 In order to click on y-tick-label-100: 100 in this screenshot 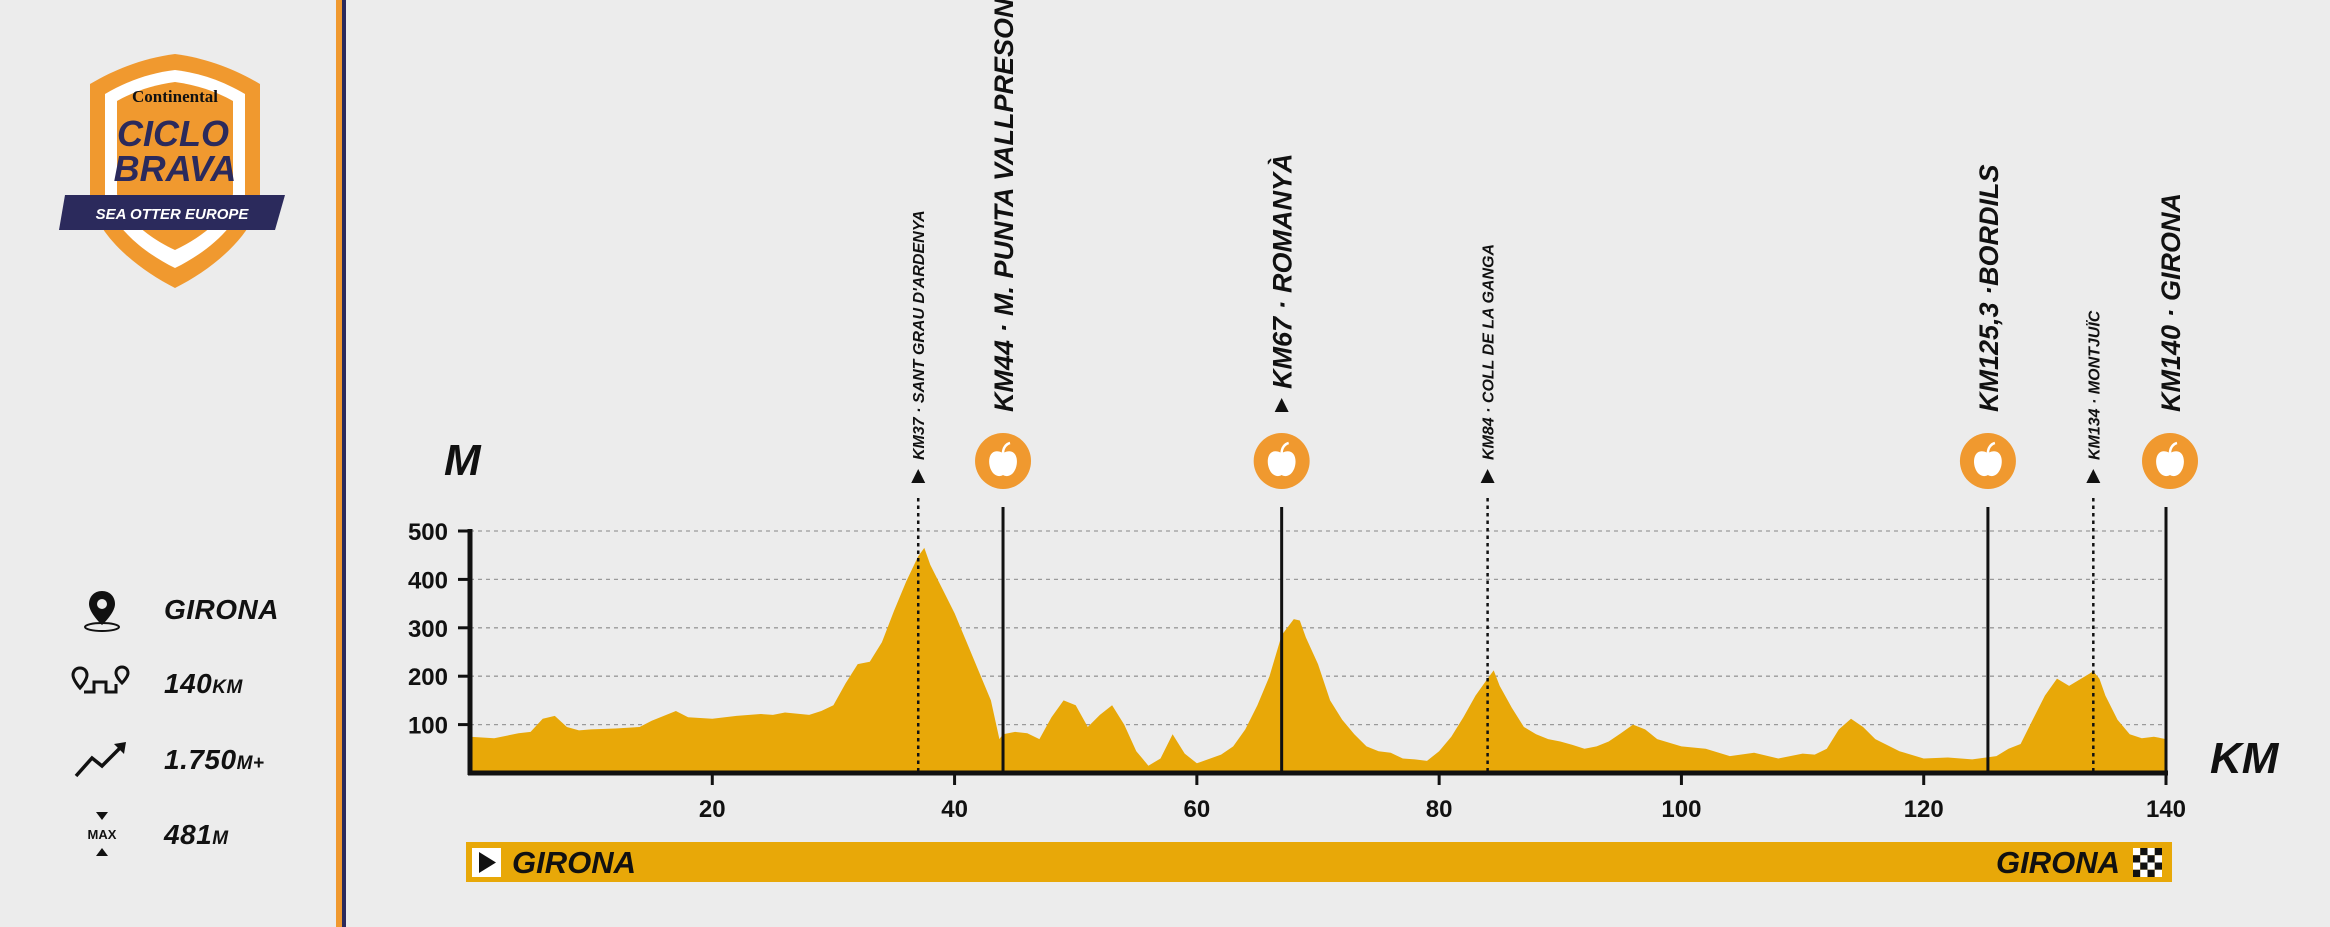, I will do `click(428, 726)`.